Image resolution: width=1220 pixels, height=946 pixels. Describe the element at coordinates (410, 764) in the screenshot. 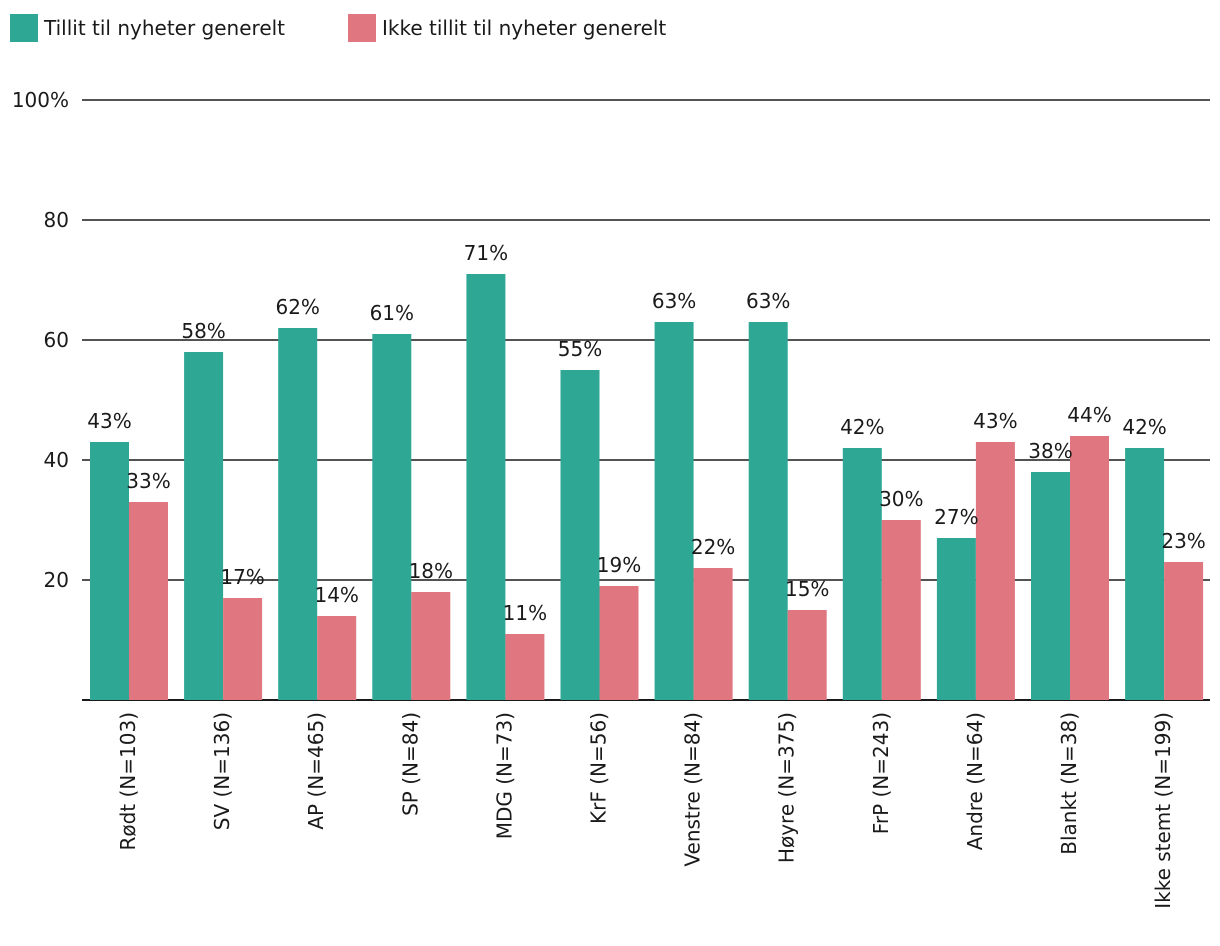

I see `category-label: SP (N=84)` at that location.